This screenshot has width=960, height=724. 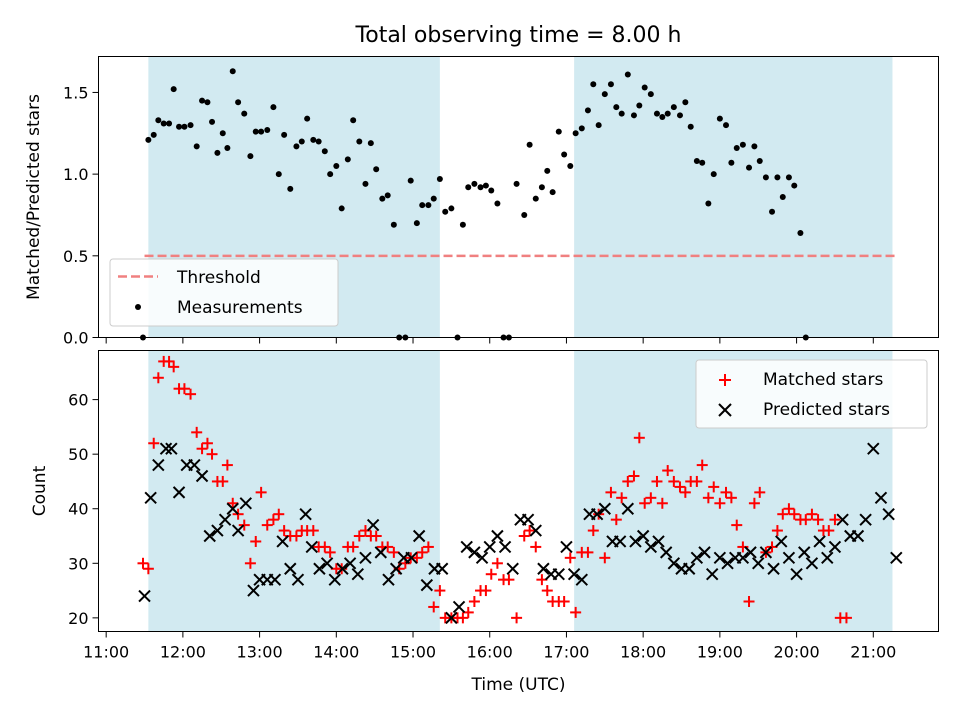 What do you see at coordinates (75, 174) in the screenshot?
I see `y-tick-label: 1.0` at bounding box center [75, 174].